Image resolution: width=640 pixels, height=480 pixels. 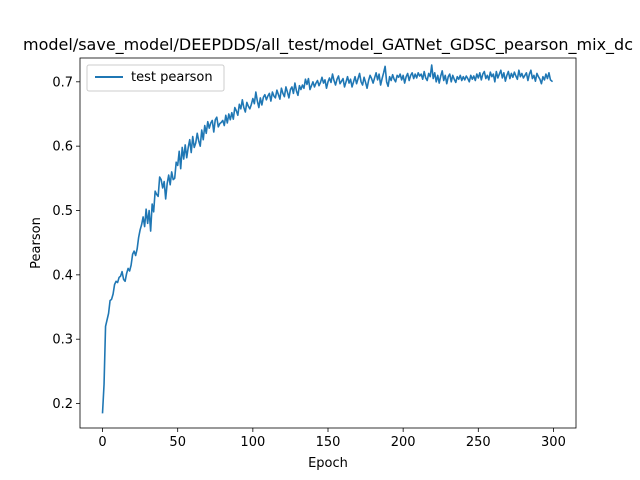 I want to click on legend-box, so click(x=155, y=78).